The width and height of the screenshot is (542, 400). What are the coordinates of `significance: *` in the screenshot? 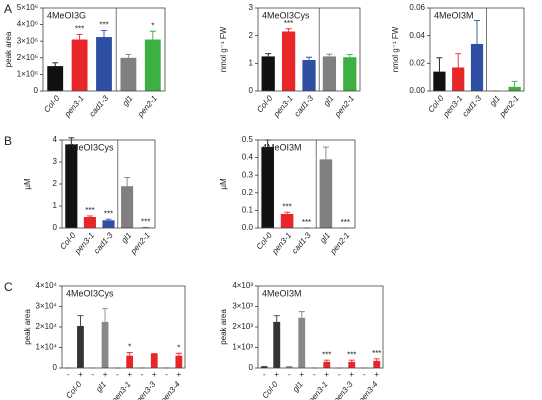 It's located at (129, 347).